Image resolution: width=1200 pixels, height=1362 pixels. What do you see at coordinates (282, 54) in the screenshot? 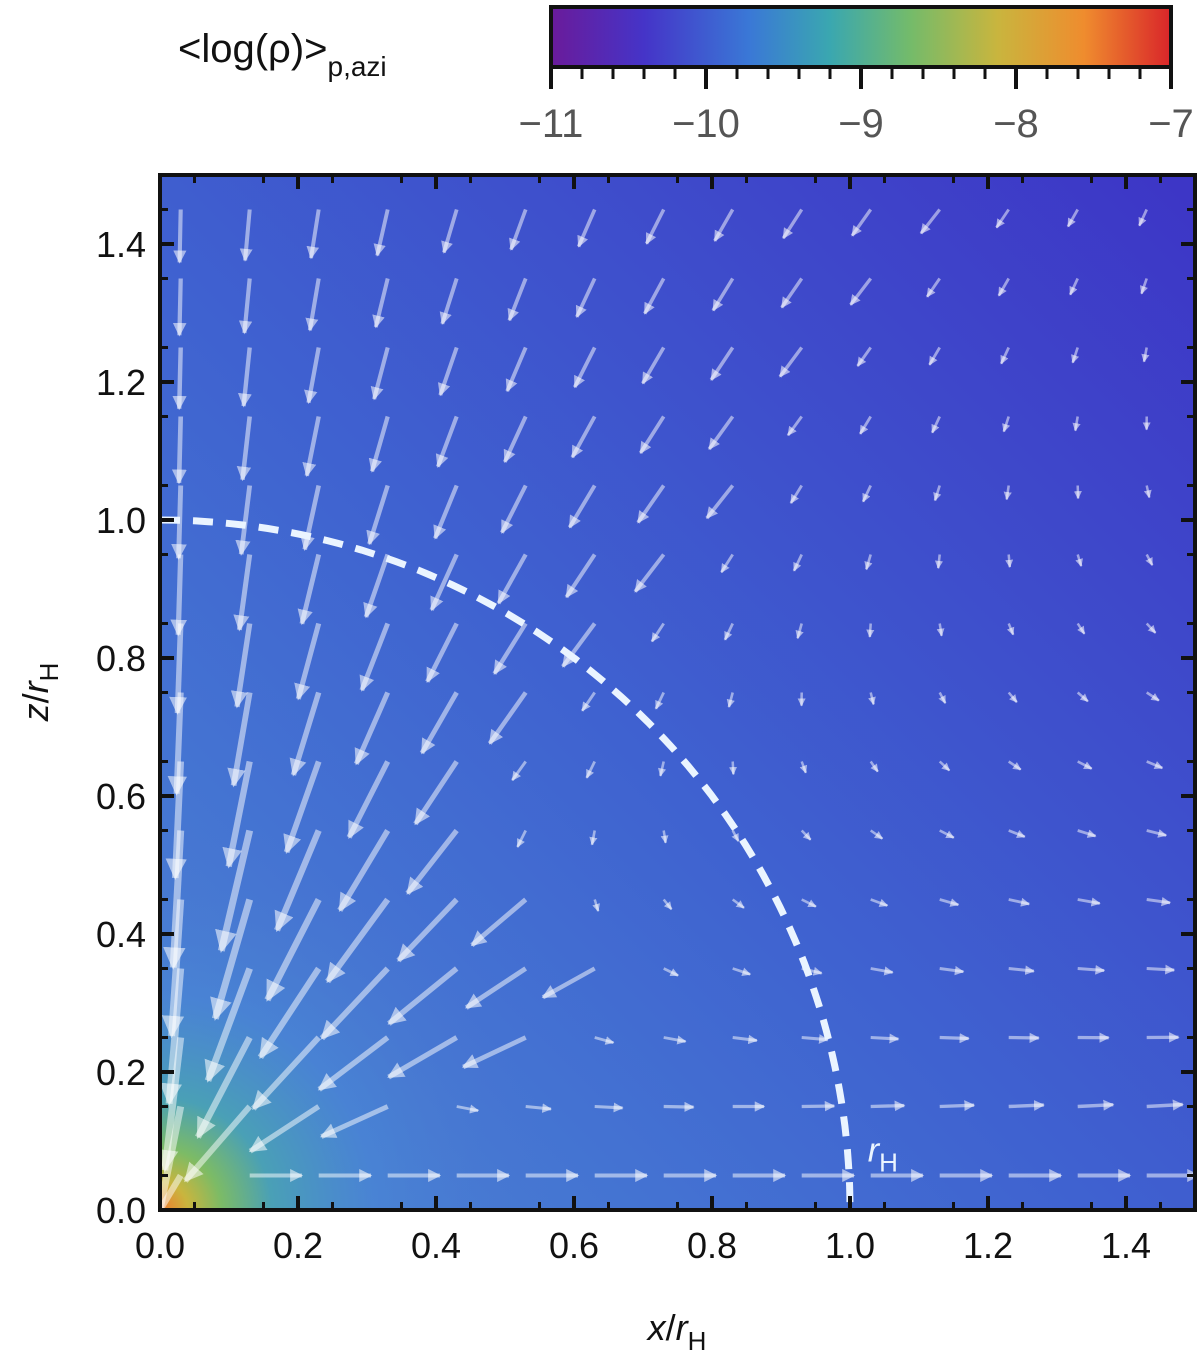
I see `colorbar-label: <log(ρ)>p,azi` at bounding box center [282, 54].